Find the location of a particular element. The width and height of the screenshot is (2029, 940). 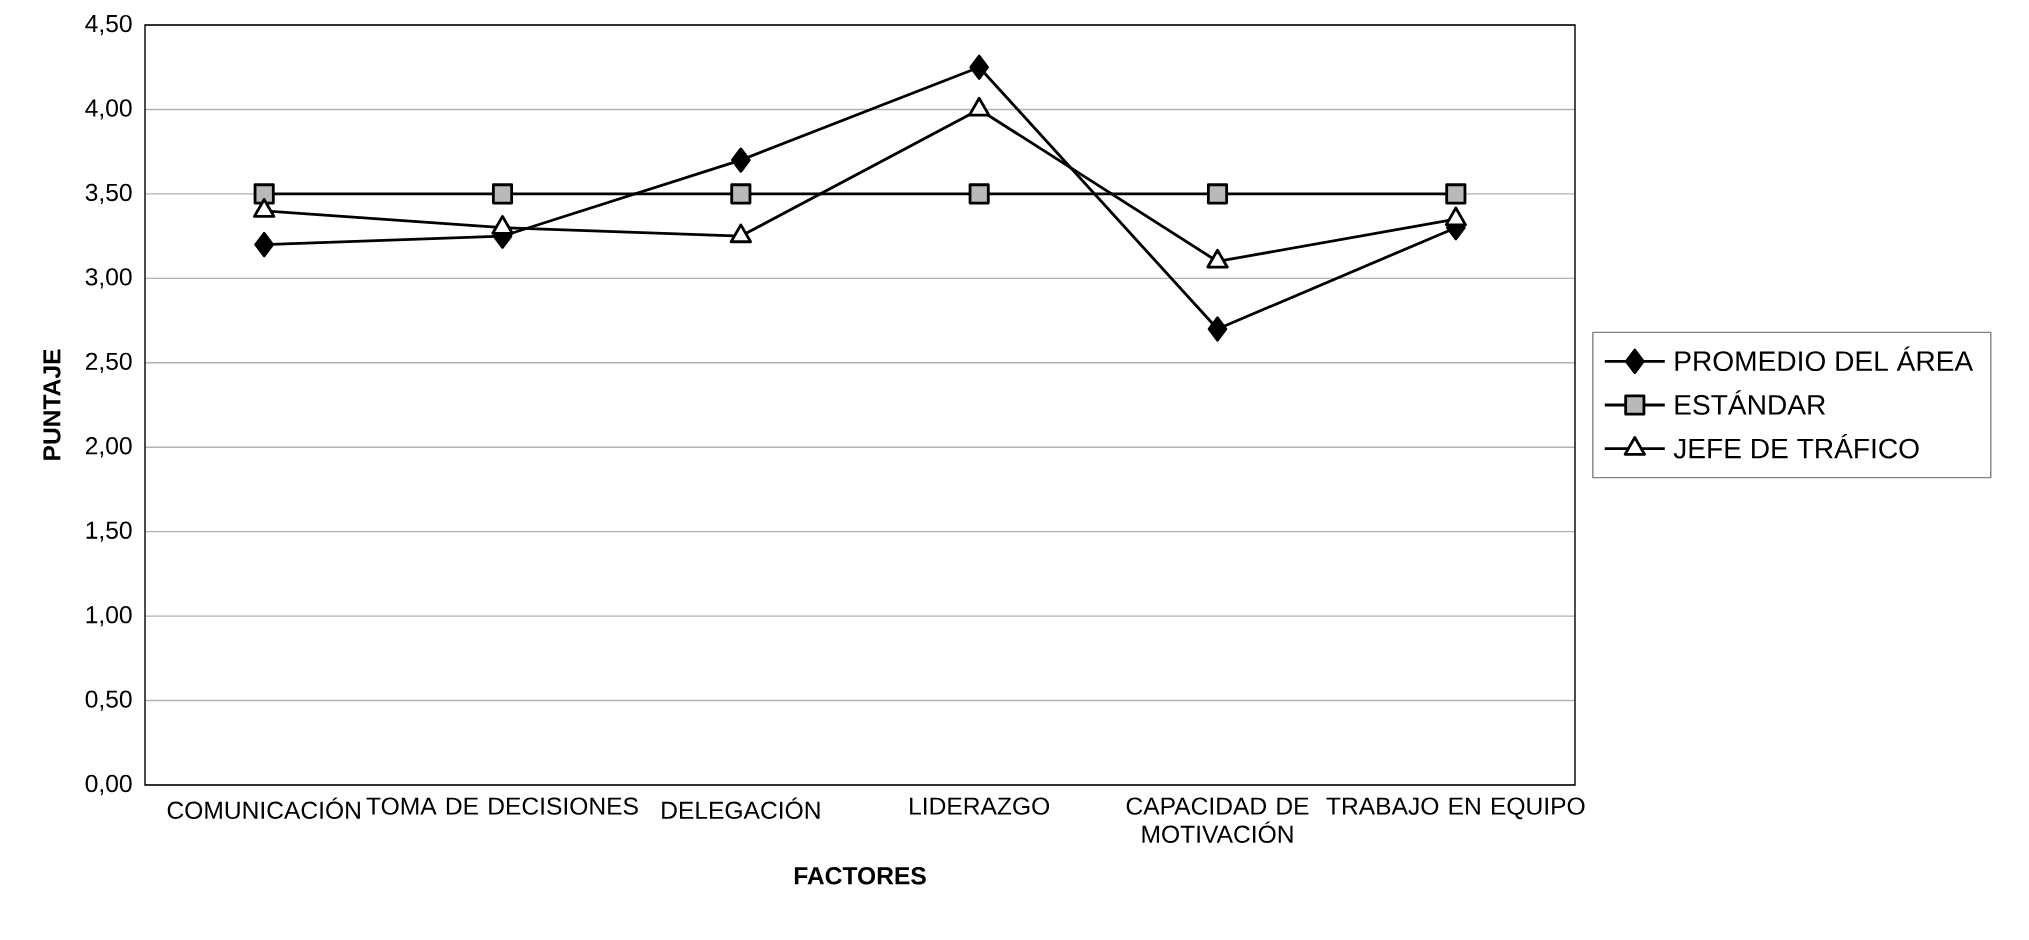

x-tick-label: DELEGACIÓN is located at coordinates (741, 808).